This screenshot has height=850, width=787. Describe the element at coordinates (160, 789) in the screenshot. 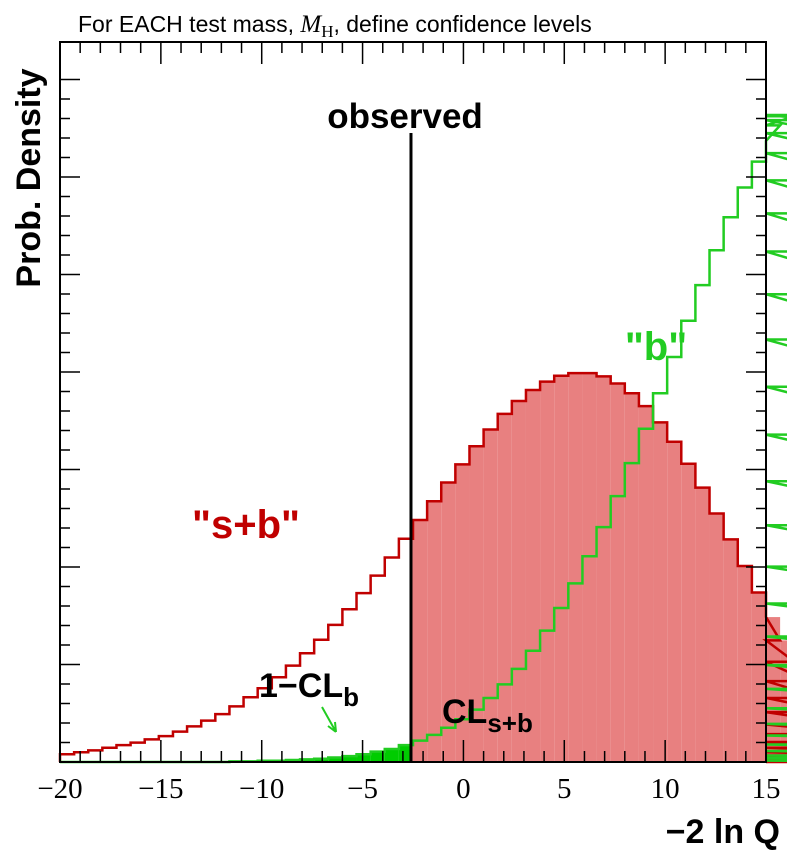

I see `x-tick-label: −15` at that location.